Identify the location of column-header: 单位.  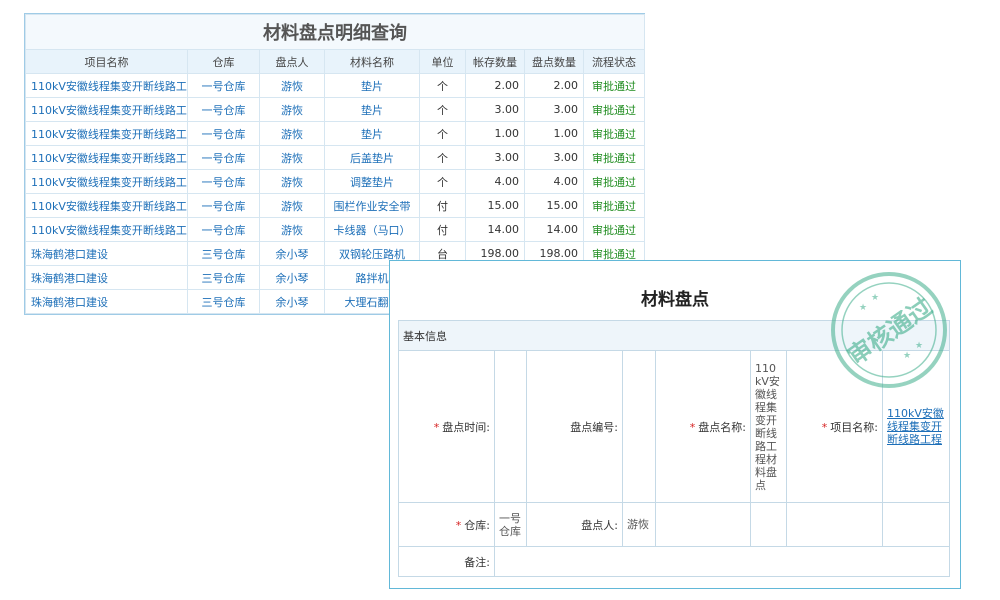
(442, 61).